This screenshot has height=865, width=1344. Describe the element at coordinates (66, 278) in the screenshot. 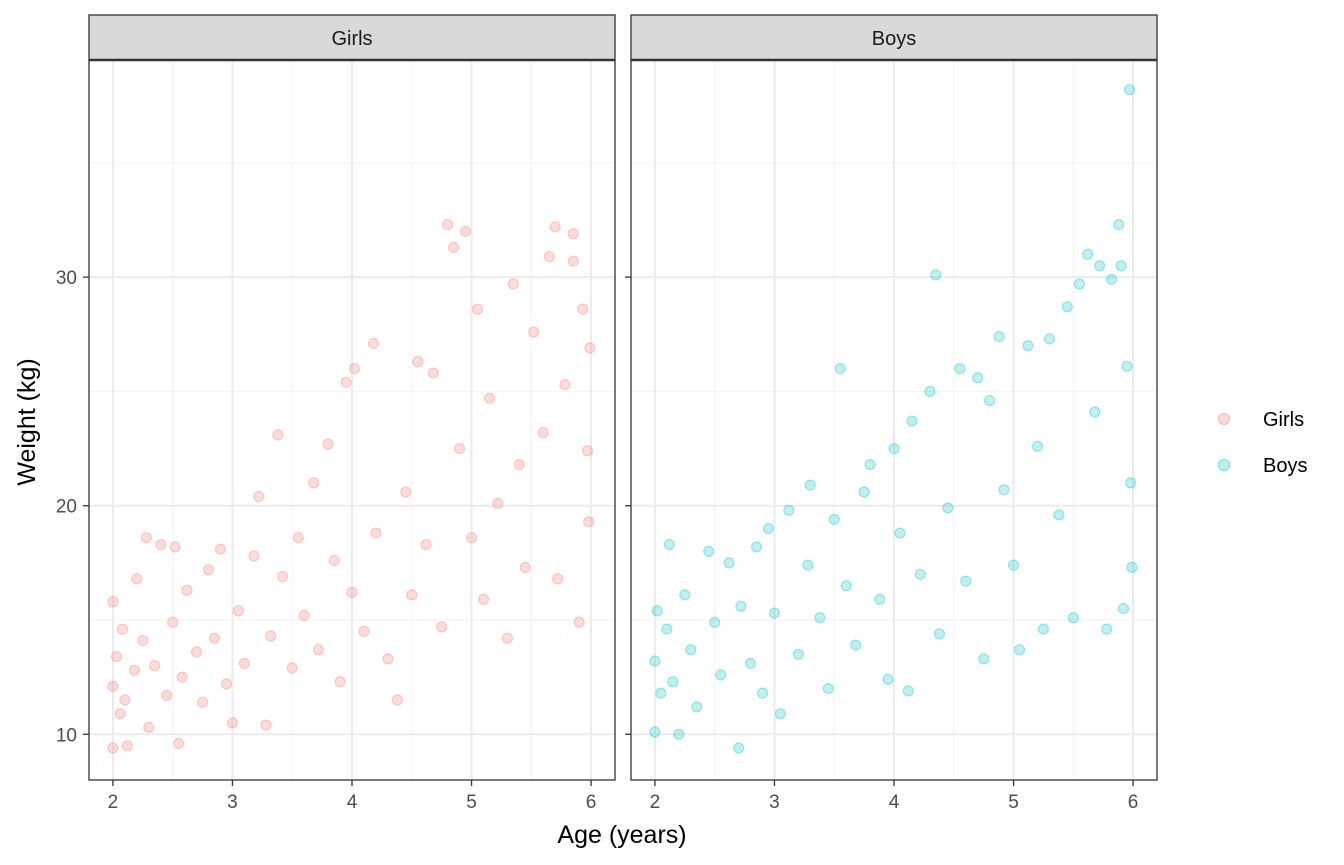

I see `y-tick-label: 30` at that location.